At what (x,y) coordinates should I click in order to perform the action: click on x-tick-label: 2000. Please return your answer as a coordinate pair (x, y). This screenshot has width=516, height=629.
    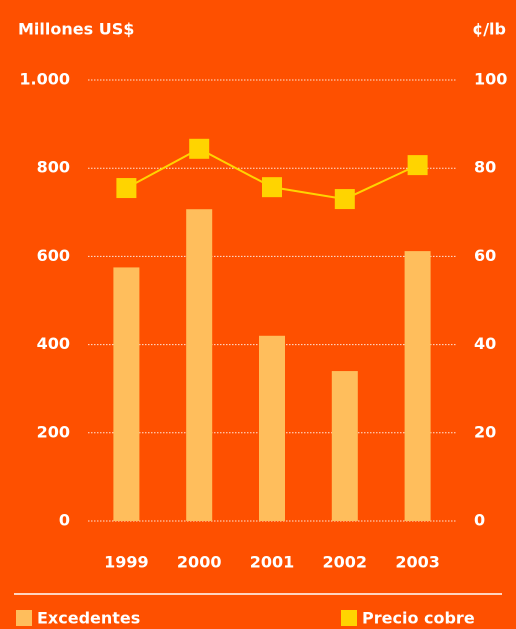
    Looking at the image, I should click on (199, 562).